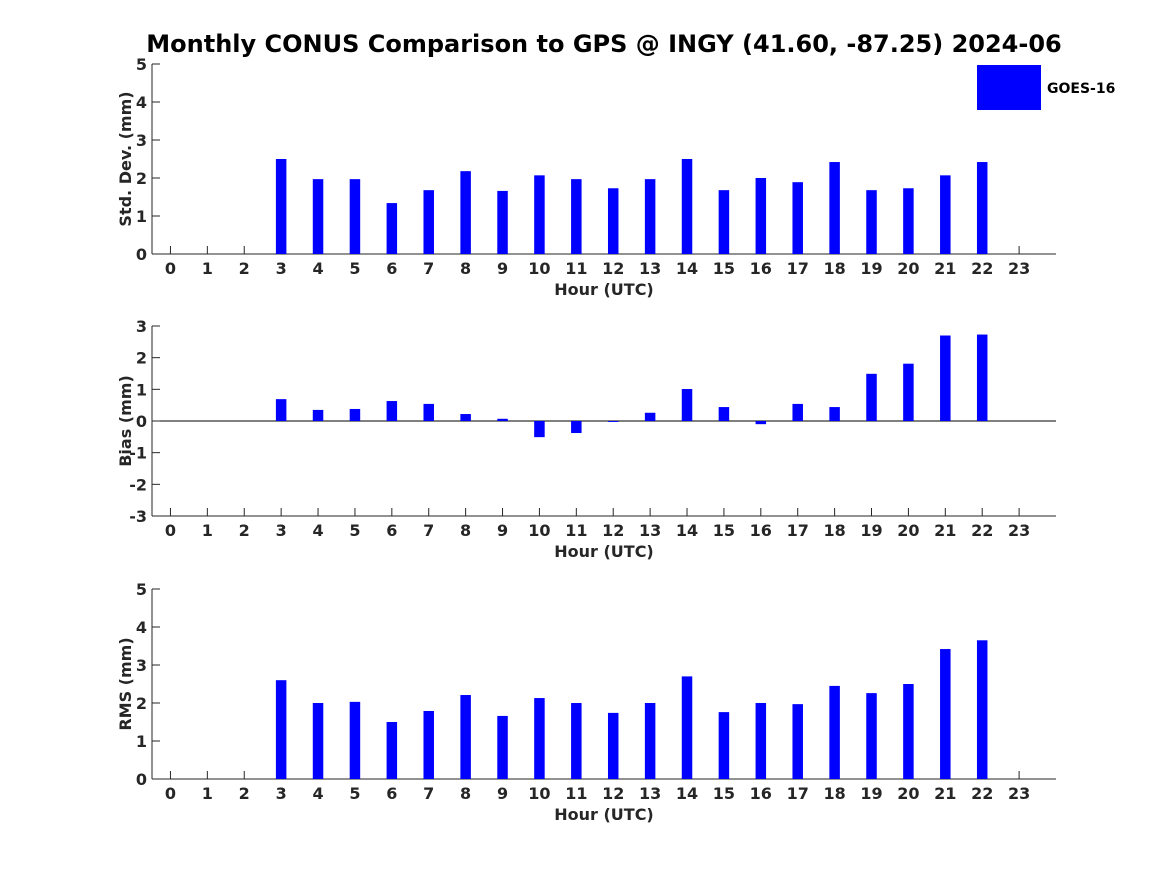  I want to click on bias-y-tick-label: 3, so click(141, 326).